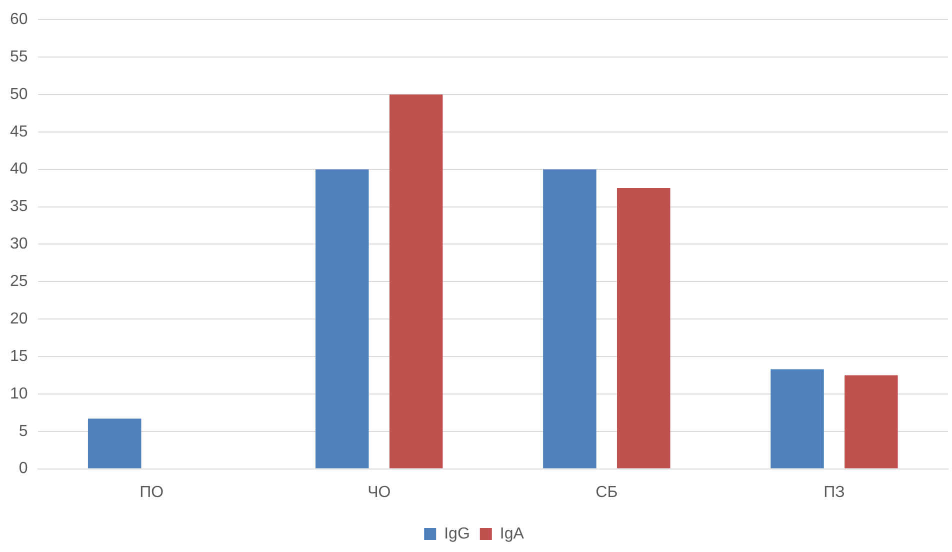 The width and height of the screenshot is (952, 552). What do you see at coordinates (19, 57) in the screenshot?
I see `y-tick-label: 55` at bounding box center [19, 57].